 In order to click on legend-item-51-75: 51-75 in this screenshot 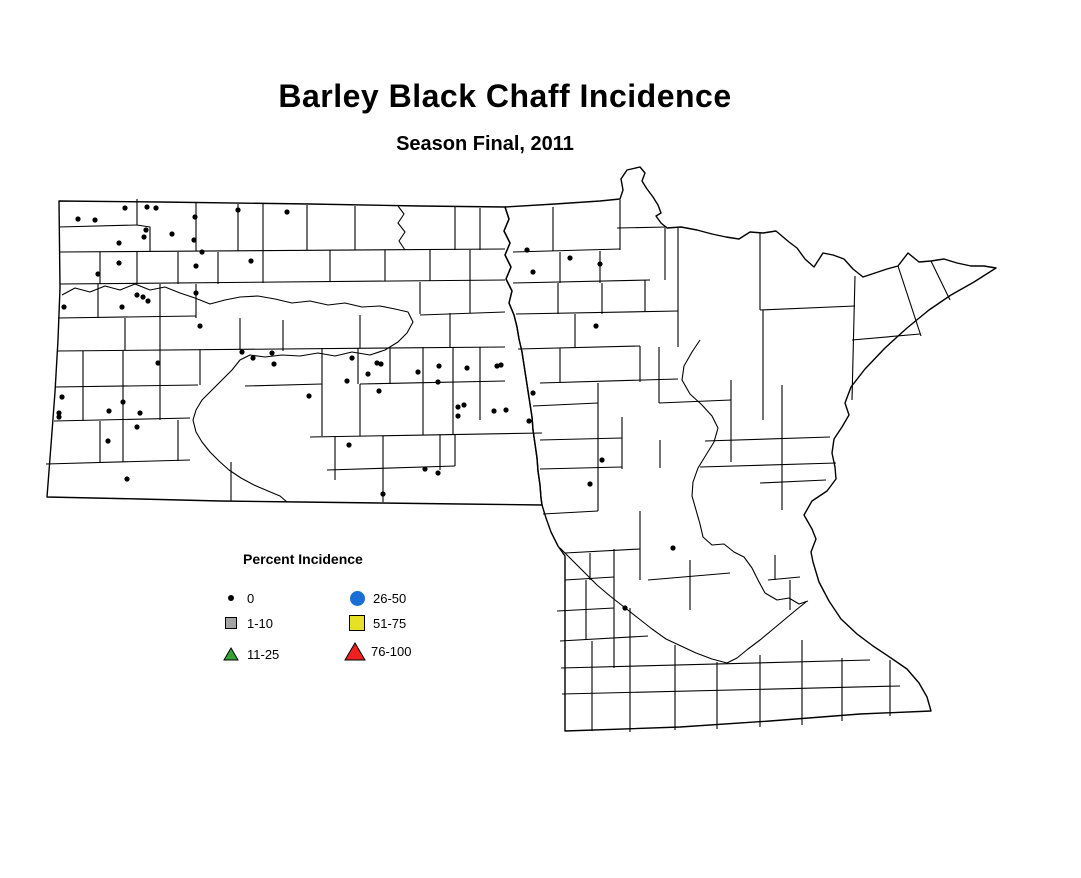, I will do `click(376, 623)`.